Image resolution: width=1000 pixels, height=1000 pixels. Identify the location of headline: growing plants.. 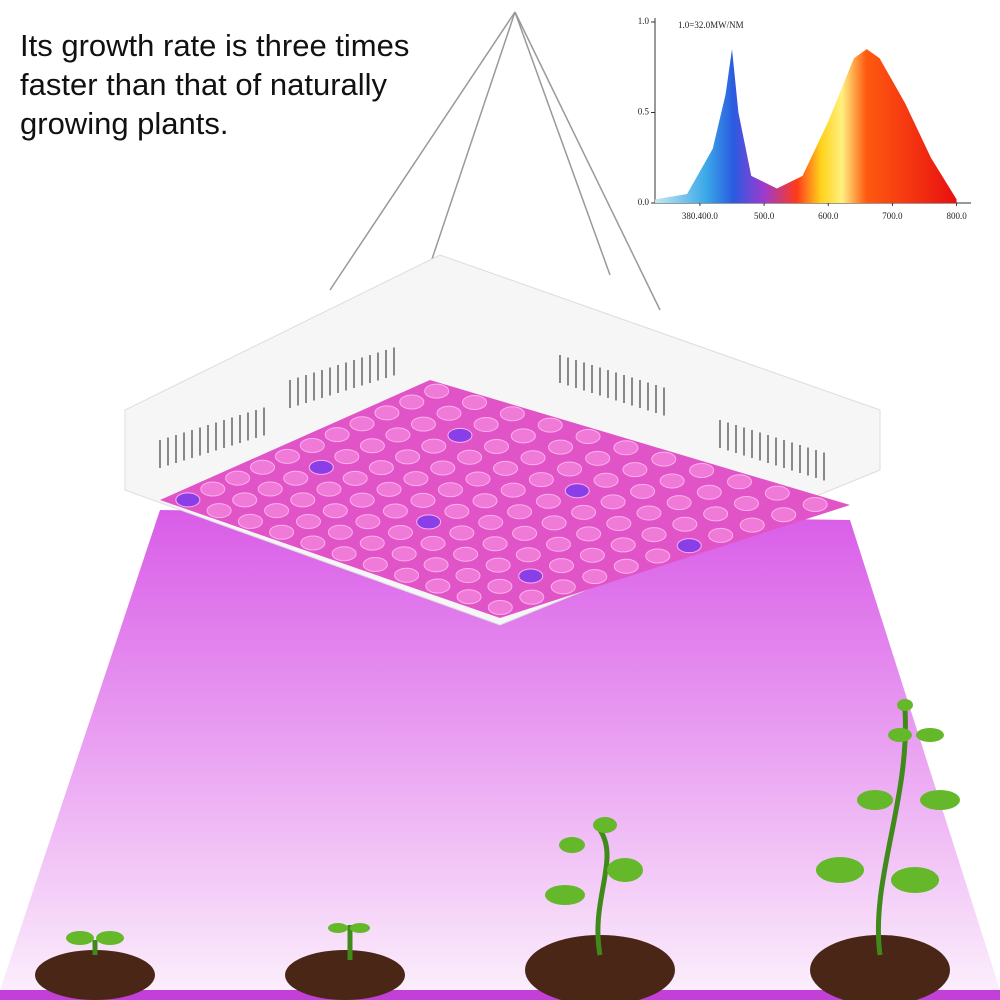
(124, 123).